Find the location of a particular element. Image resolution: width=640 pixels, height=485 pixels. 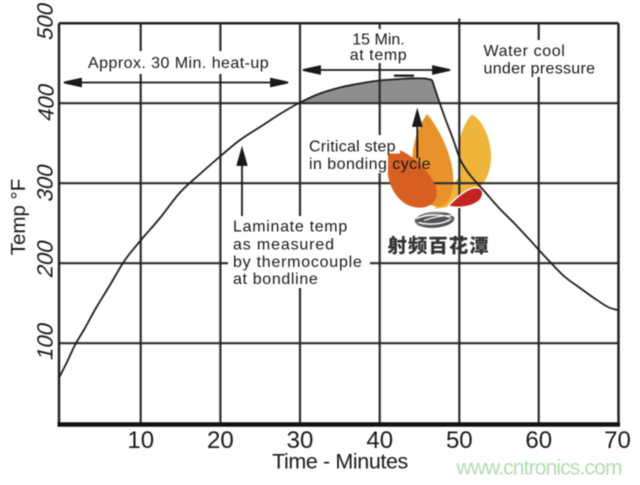

svg-text: at bondline is located at coordinates (275, 279).